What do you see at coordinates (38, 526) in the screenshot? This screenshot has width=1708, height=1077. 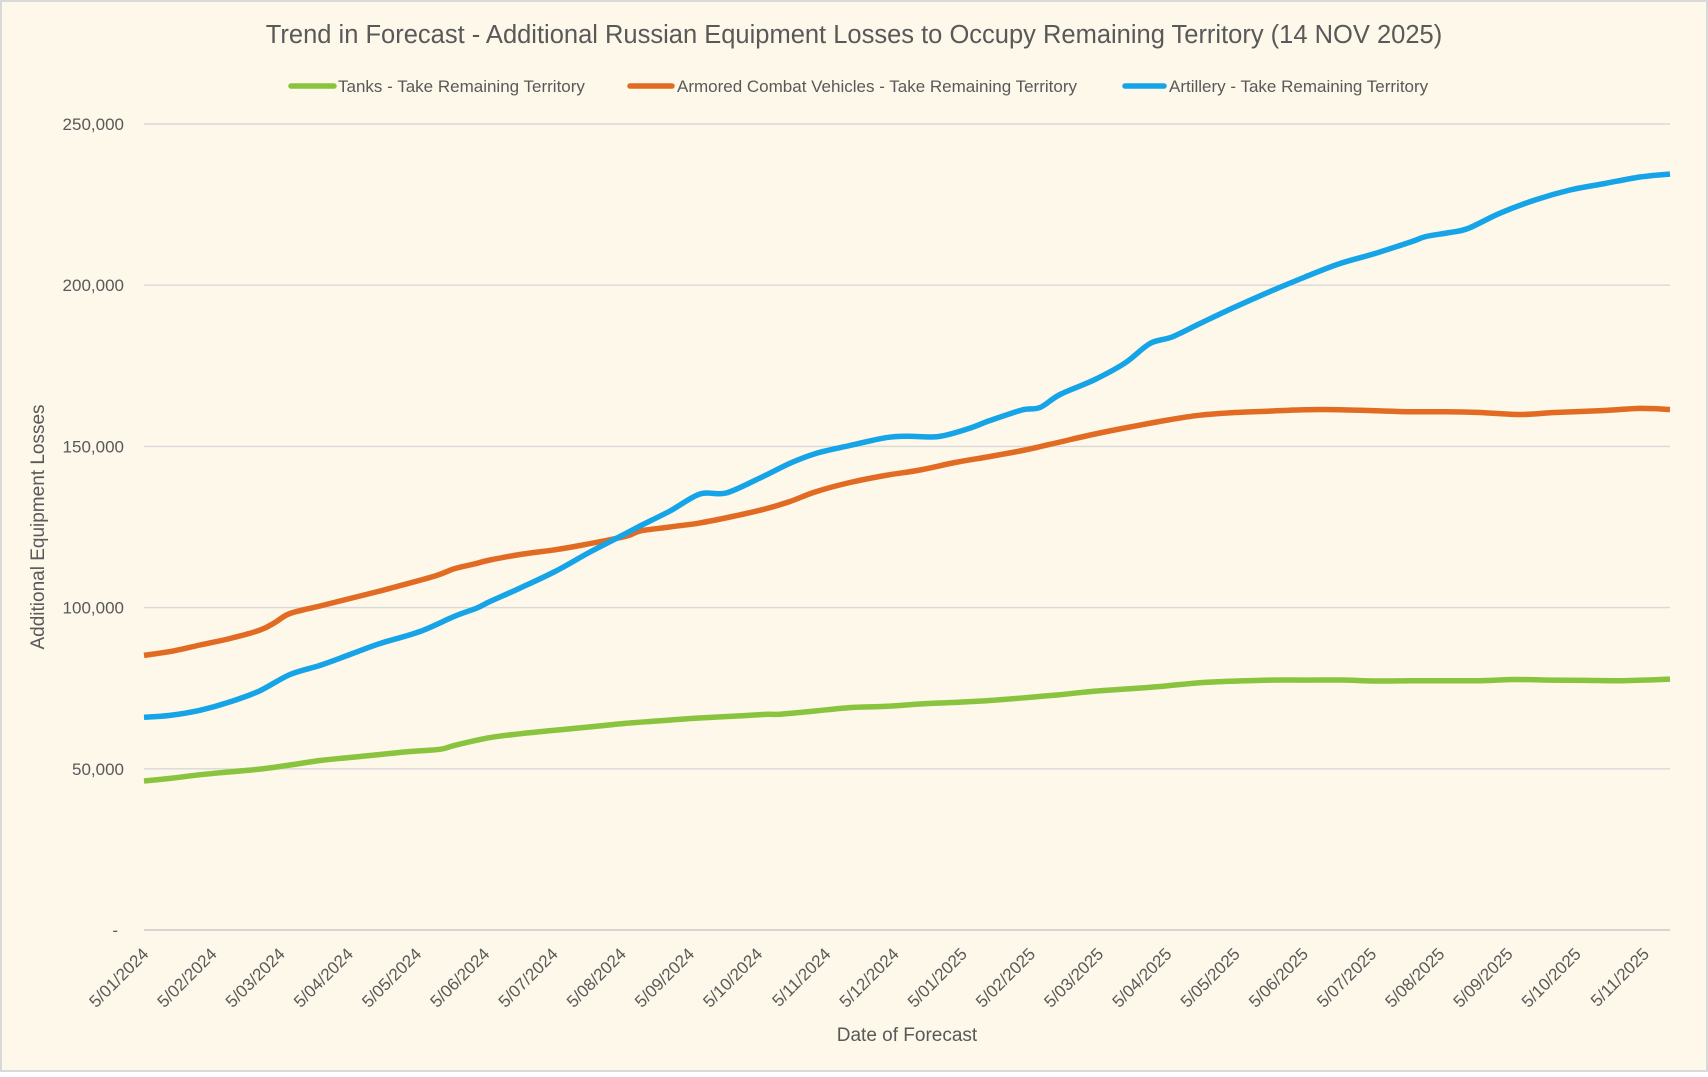 I see `svg-text: Additional Equipment Losses` at bounding box center [38, 526].